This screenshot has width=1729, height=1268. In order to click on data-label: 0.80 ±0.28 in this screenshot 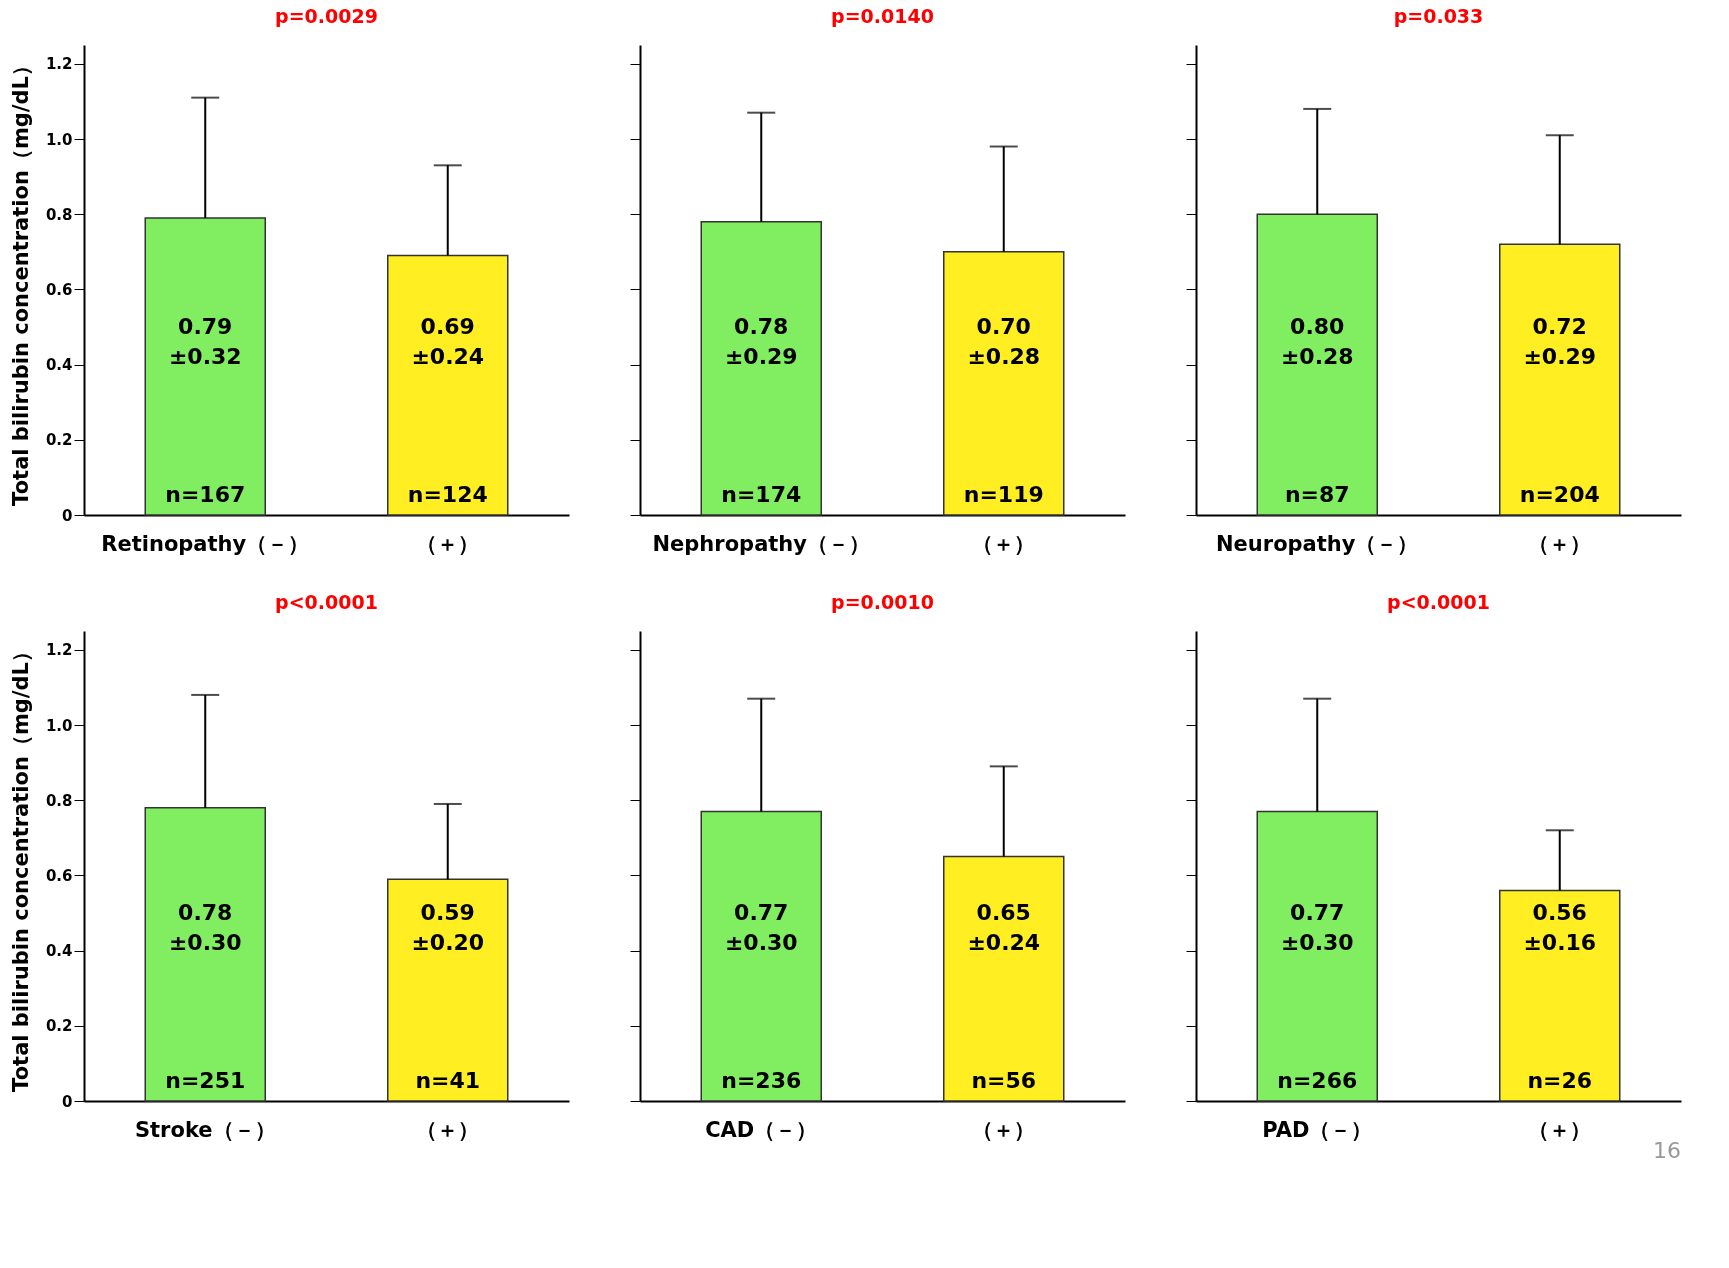, I will do `click(1317, 341)`.